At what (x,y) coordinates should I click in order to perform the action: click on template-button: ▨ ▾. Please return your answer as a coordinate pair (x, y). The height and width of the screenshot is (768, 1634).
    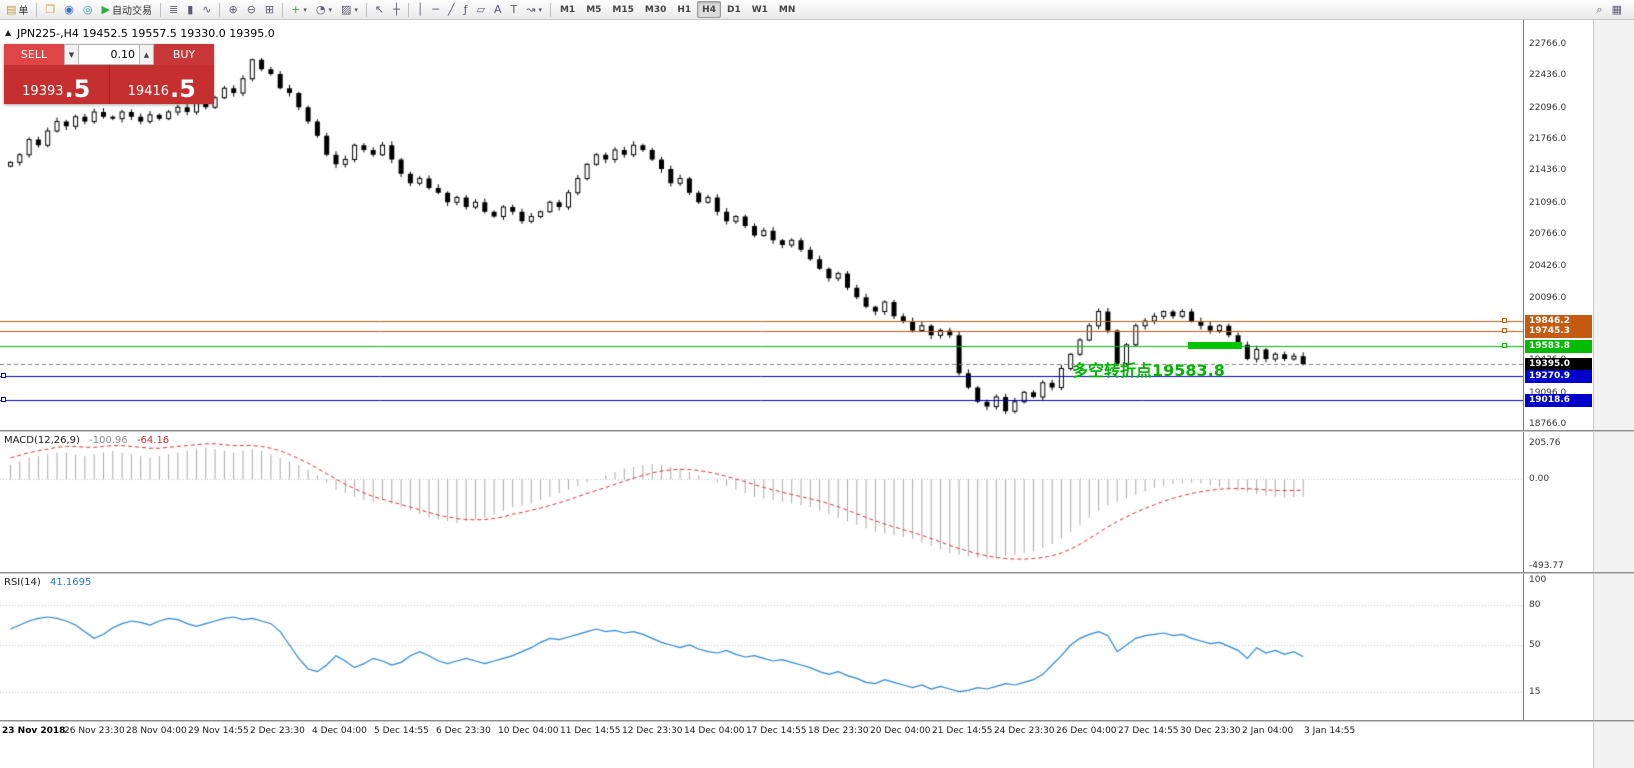
    Looking at the image, I should click on (349, 9).